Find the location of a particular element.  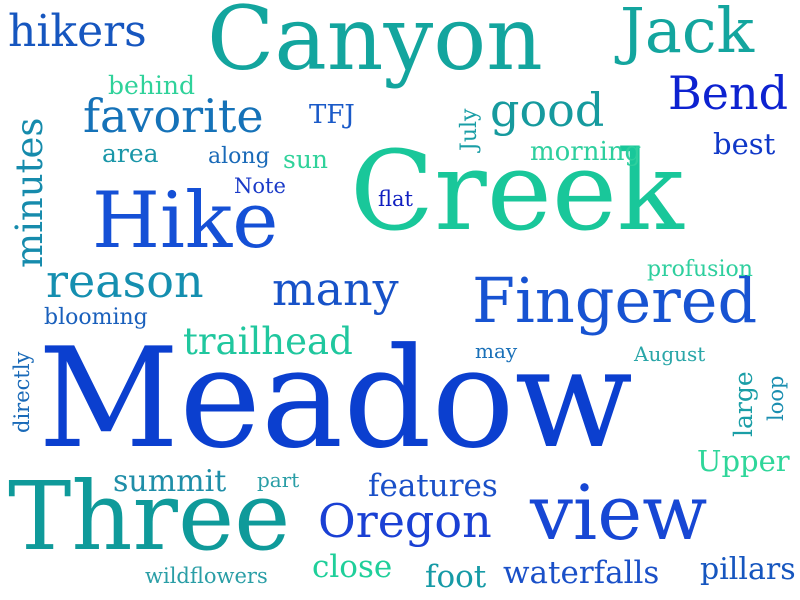

word-profusion: profusion is located at coordinates (700, 269).